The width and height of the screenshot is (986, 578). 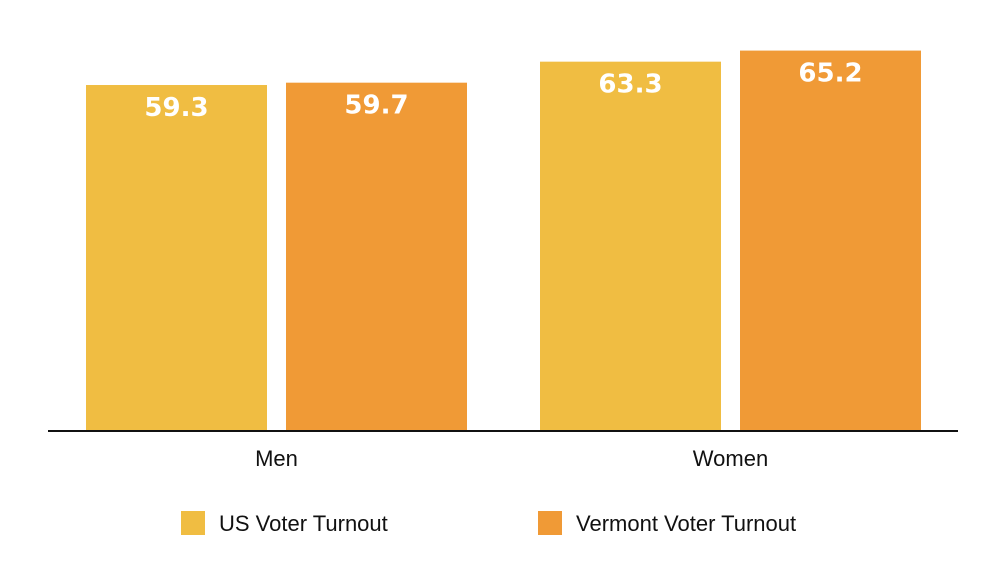 I want to click on bar-value-label: 59.7, so click(x=376, y=106).